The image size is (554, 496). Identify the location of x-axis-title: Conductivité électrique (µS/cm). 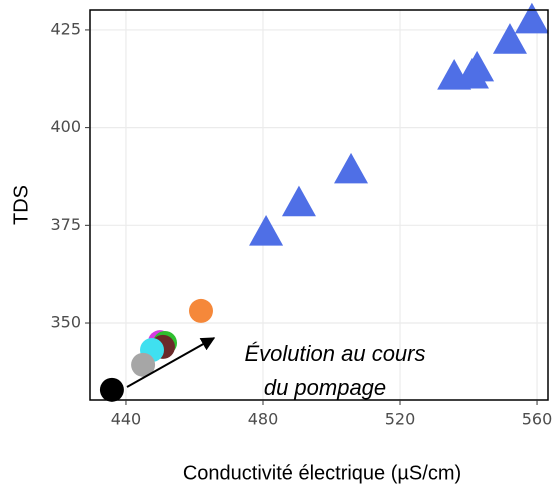
(322, 473).